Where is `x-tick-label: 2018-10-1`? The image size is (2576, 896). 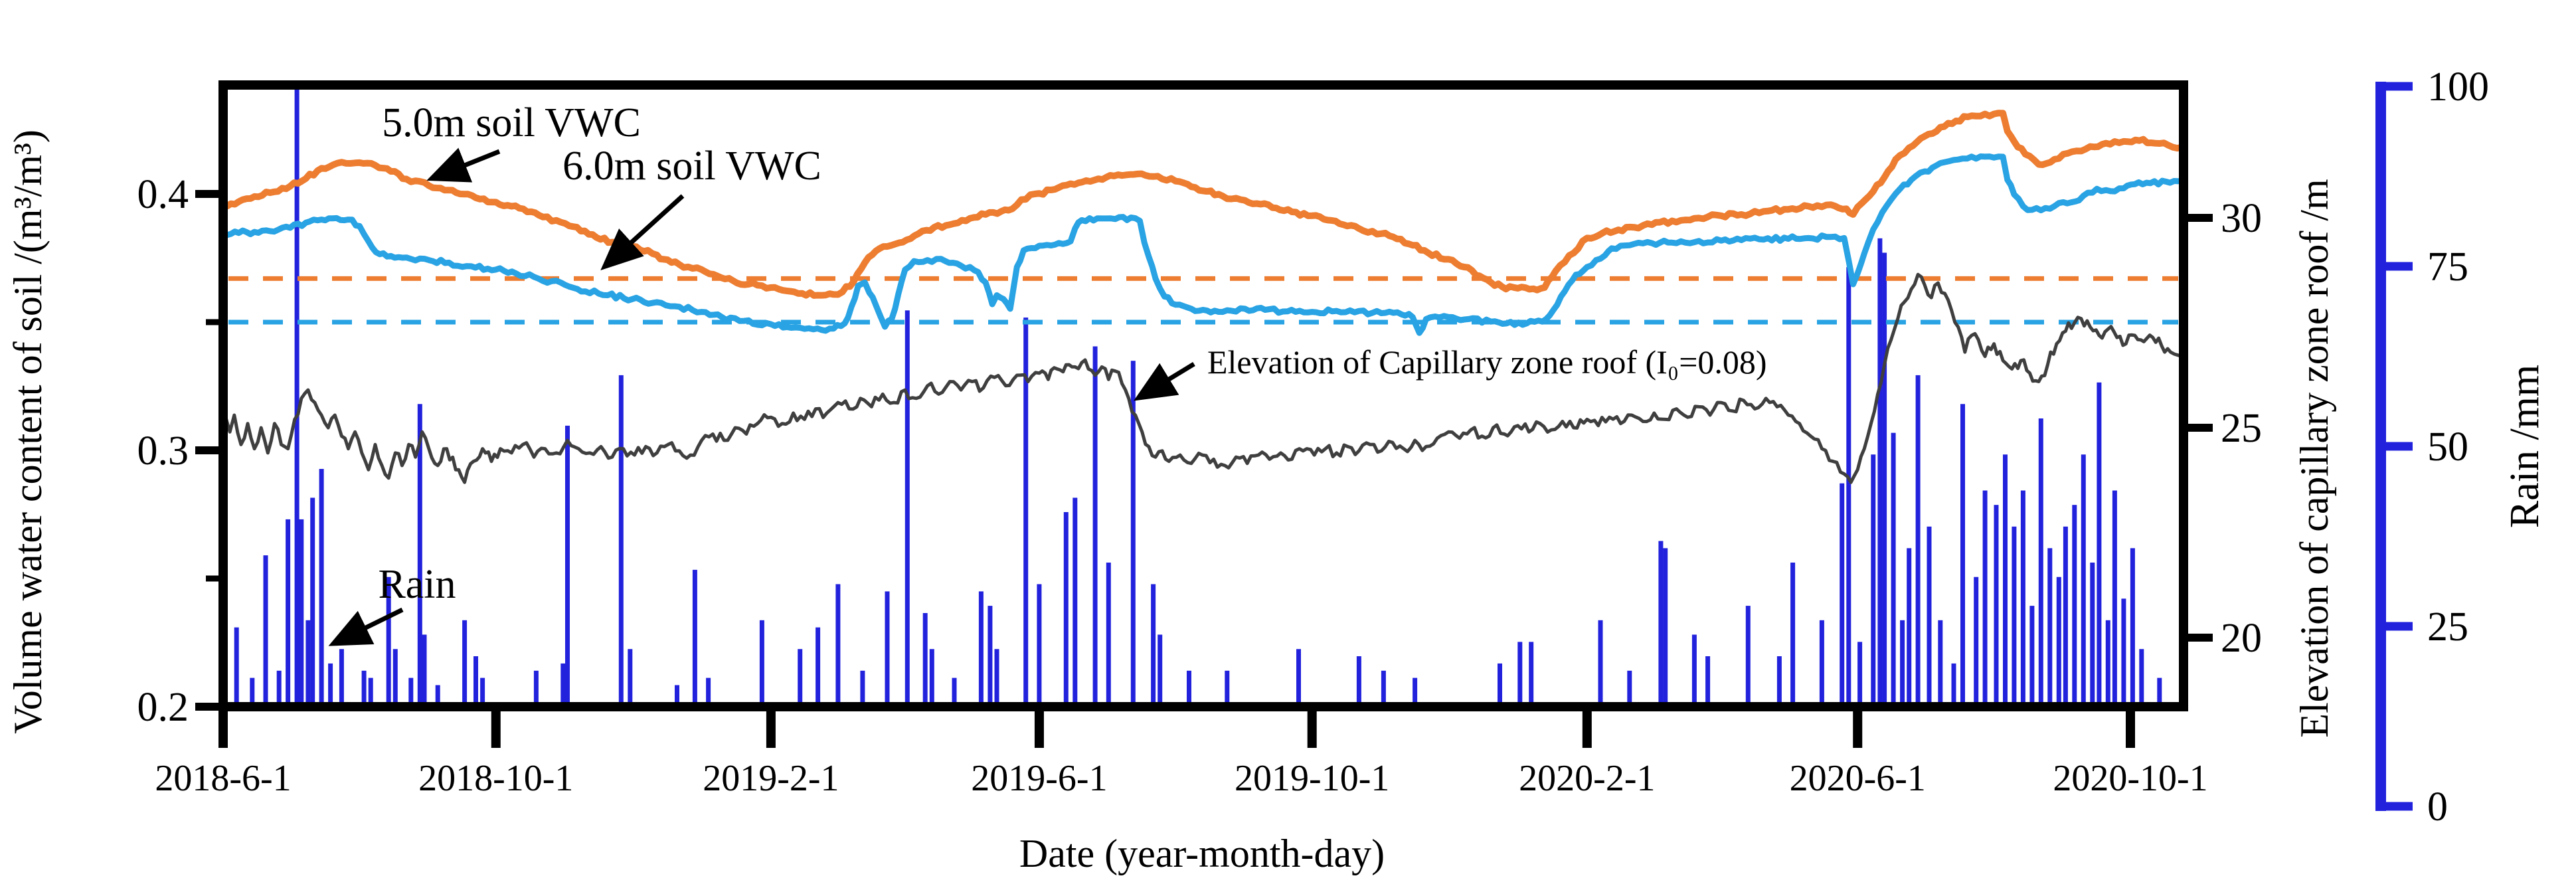 x-tick-label: 2018-10-1 is located at coordinates (495, 779).